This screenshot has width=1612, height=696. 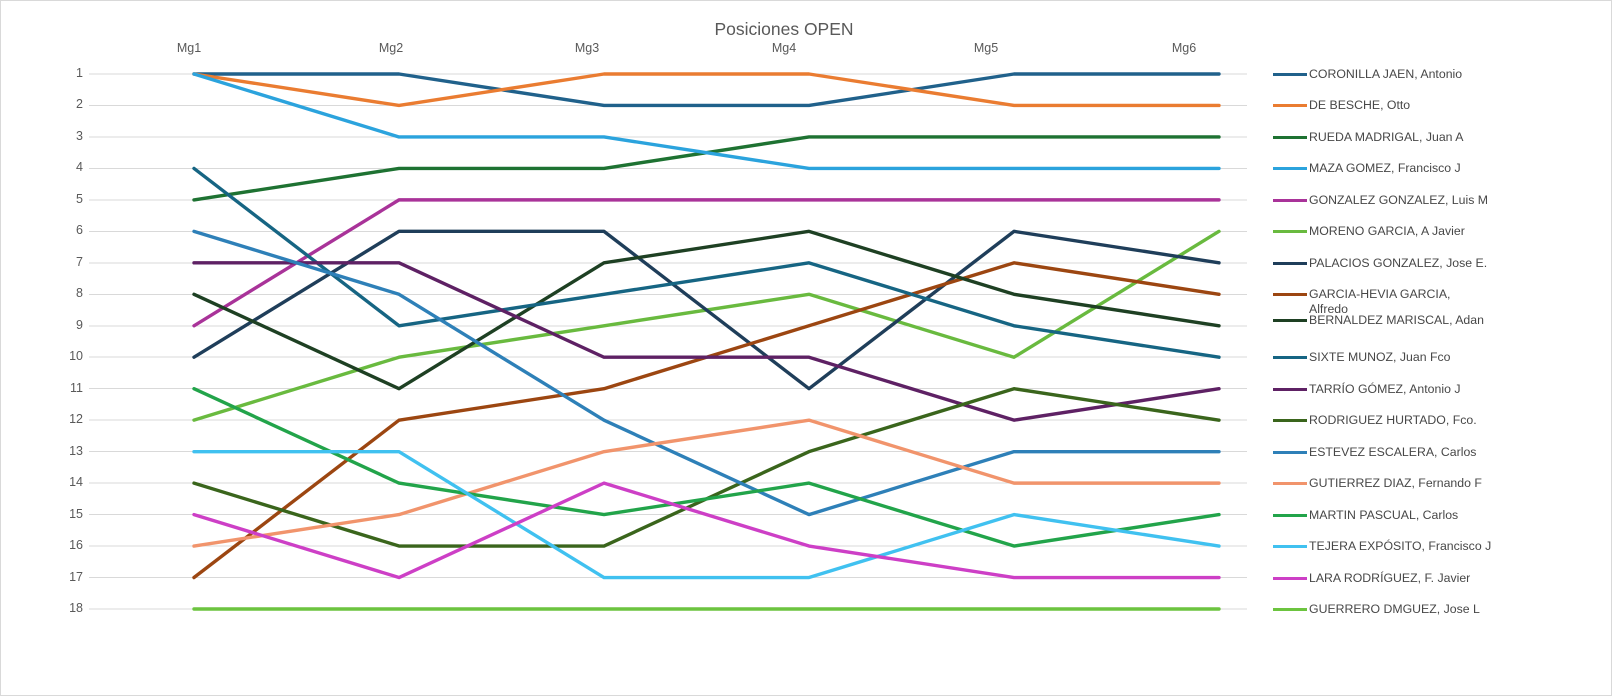 I want to click on legend-label: TARRÍO GÓMEZ, Antonio J, so click(x=1385, y=389).